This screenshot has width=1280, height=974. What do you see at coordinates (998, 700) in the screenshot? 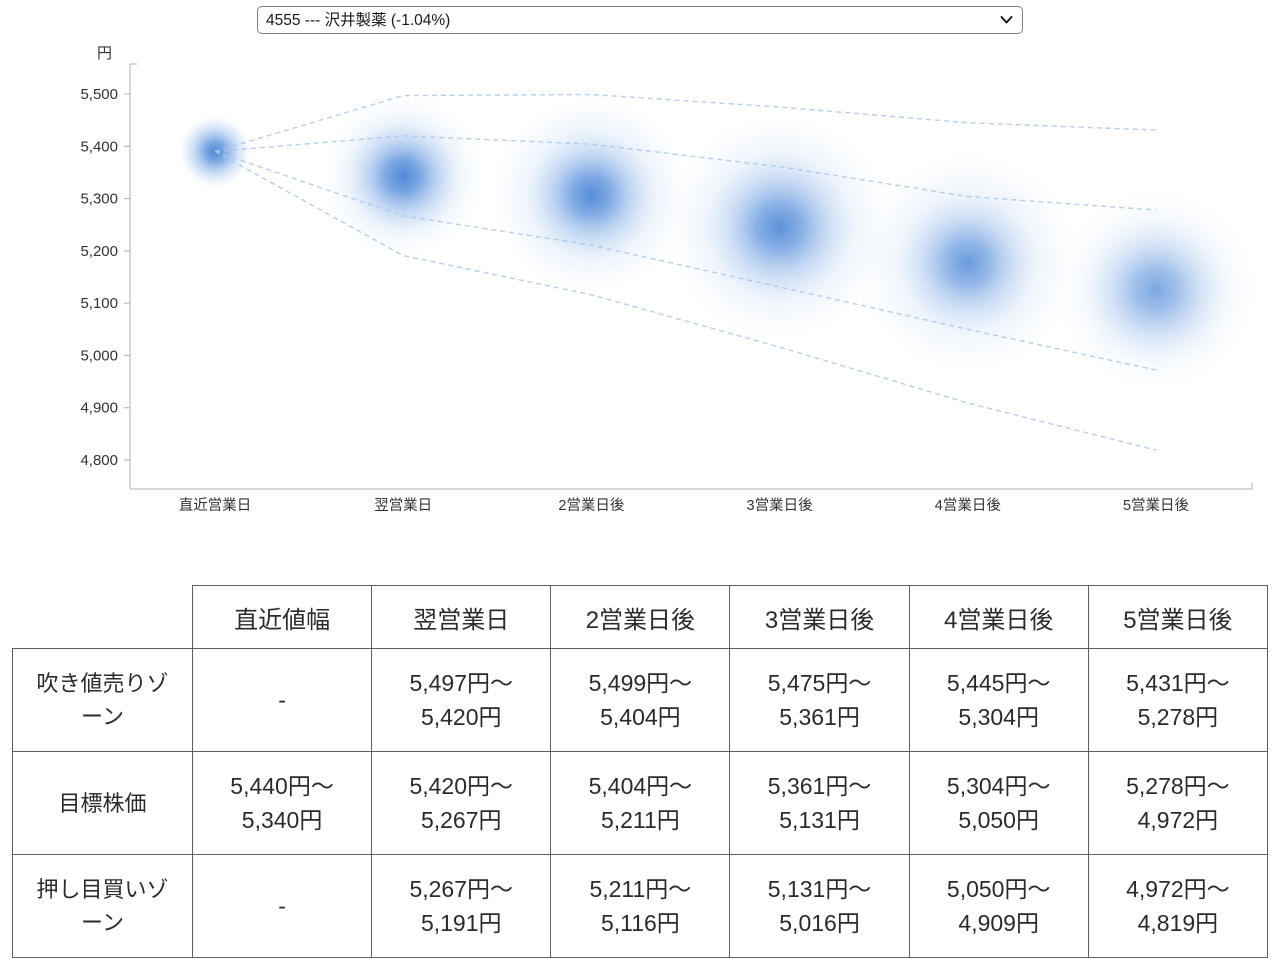
I see `table-cell: 5,445円〜 5,304円` at bounding box center [998, 700].